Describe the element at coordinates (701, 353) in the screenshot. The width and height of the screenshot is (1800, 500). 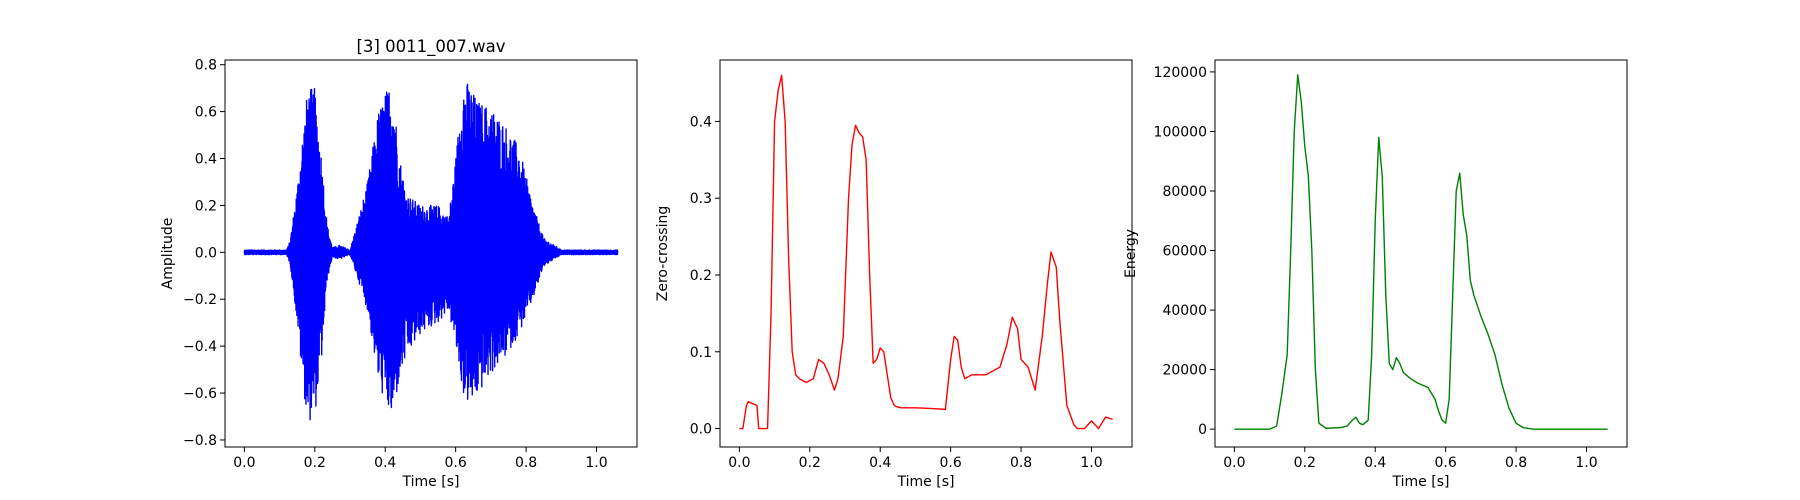
I see `zero-crossing-y-tick-label: 0.1` at that location.